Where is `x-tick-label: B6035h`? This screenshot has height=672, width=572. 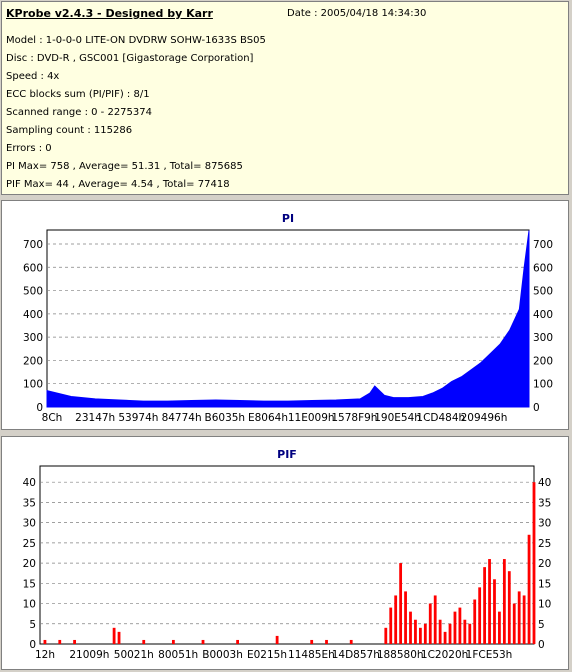 x-tick-label: B6035h is located at coordinates (225, 418).